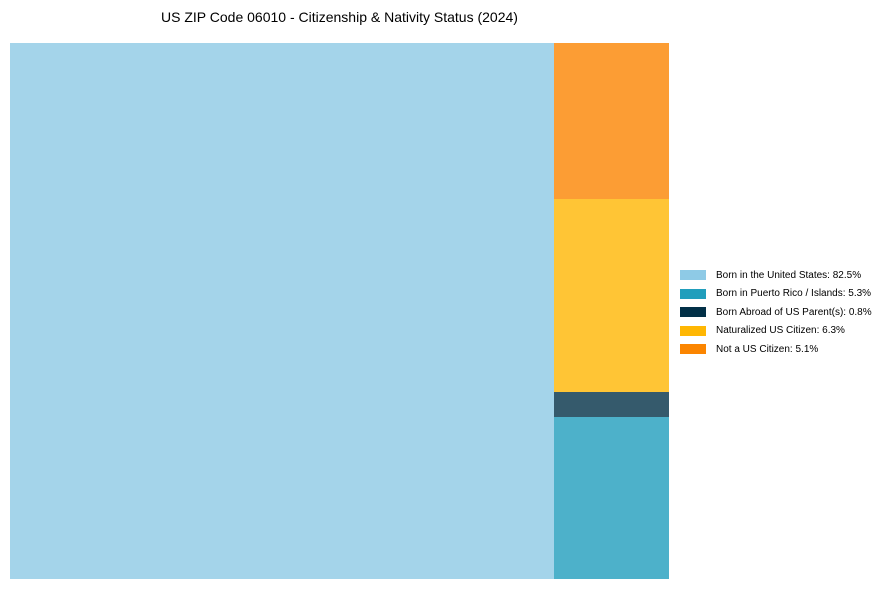  What do you see at coordinates (794, 312) in the screenshot?
I see `legend-label: Born Abroad of US Parent(s): 0.8%` at bounding box center [794, 312].